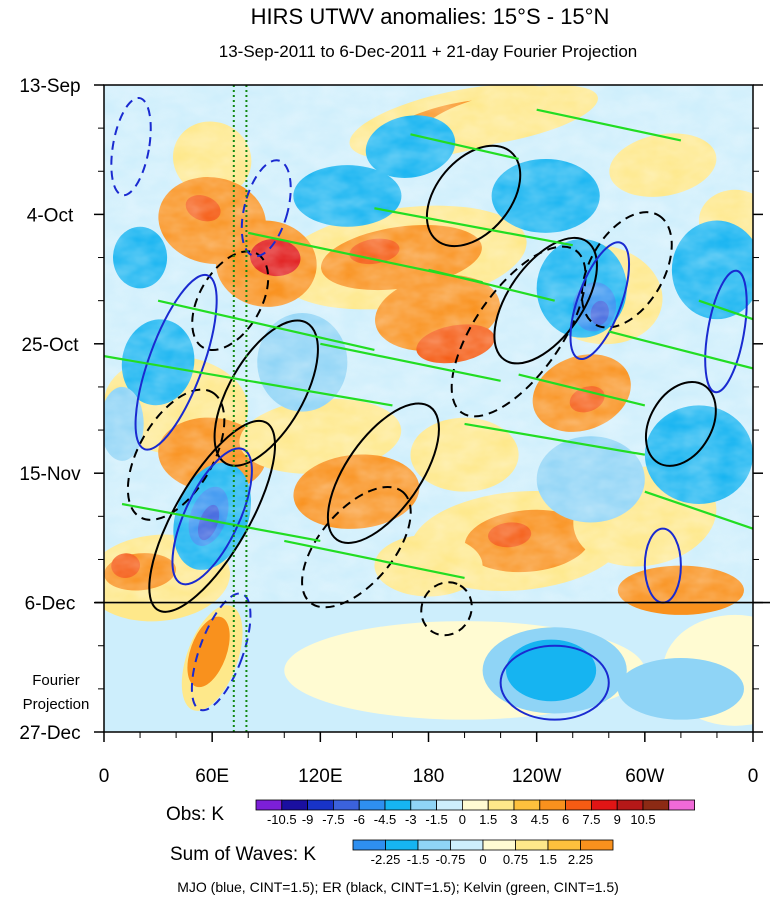 Image resolution: width=771 pixels, height=899 pixels. I want to click on y-tick-label: 4-Oct, so click(50, 215).